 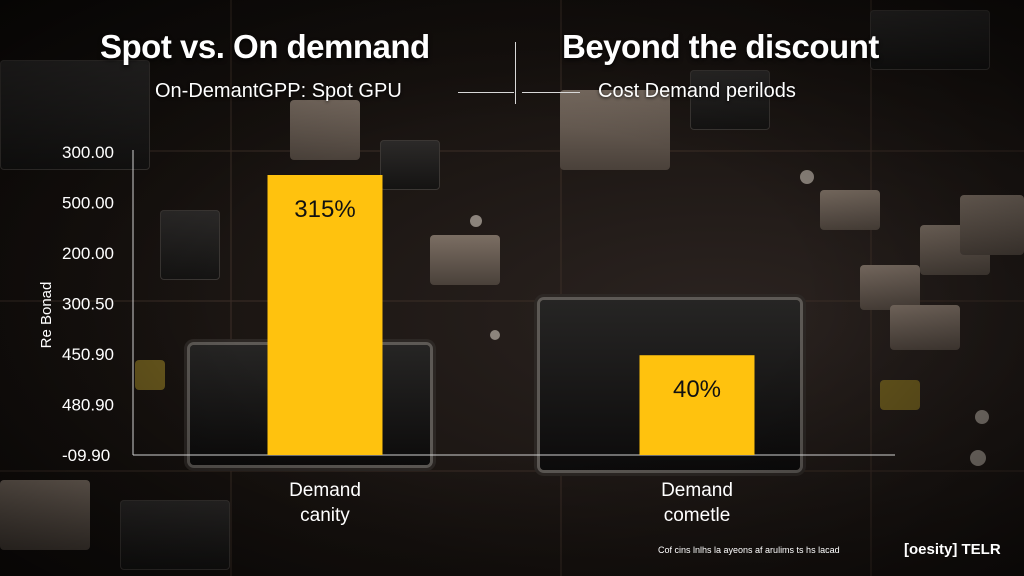 What do you see at coordinates (486, 92) in the screenshot?
I see `header-divider-left` at bounding box center [486, 92].